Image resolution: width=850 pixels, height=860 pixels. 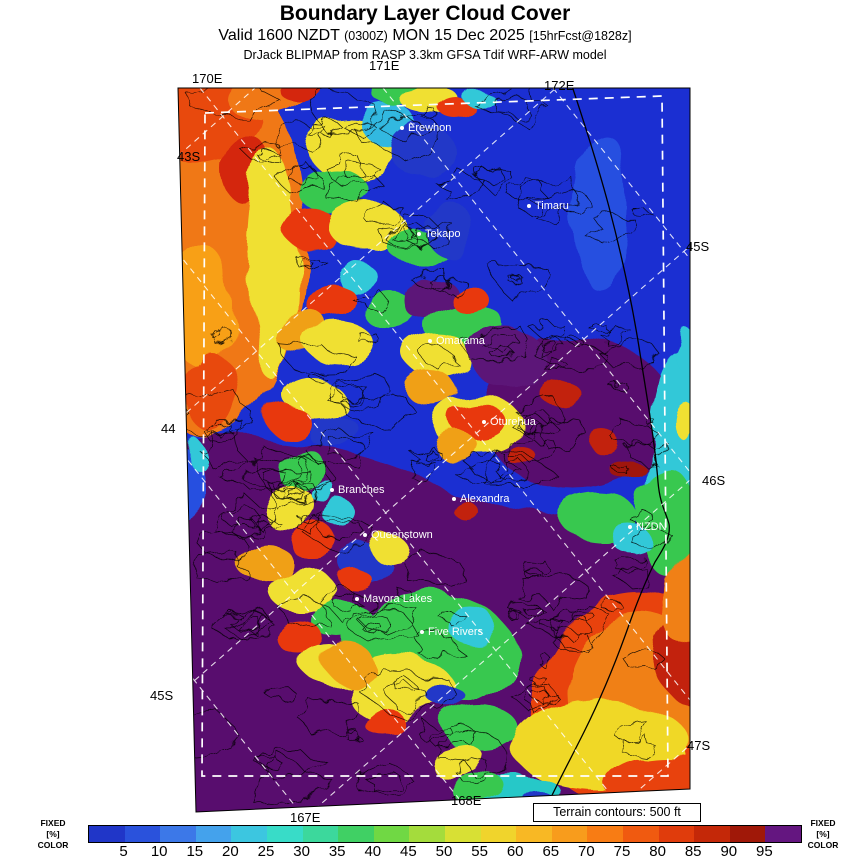 What do you see at coordinates (580, 36) in the screenshot?
I see `valid-fcst: [15hrFcst@1828z]` at bounding box center [580, 36].